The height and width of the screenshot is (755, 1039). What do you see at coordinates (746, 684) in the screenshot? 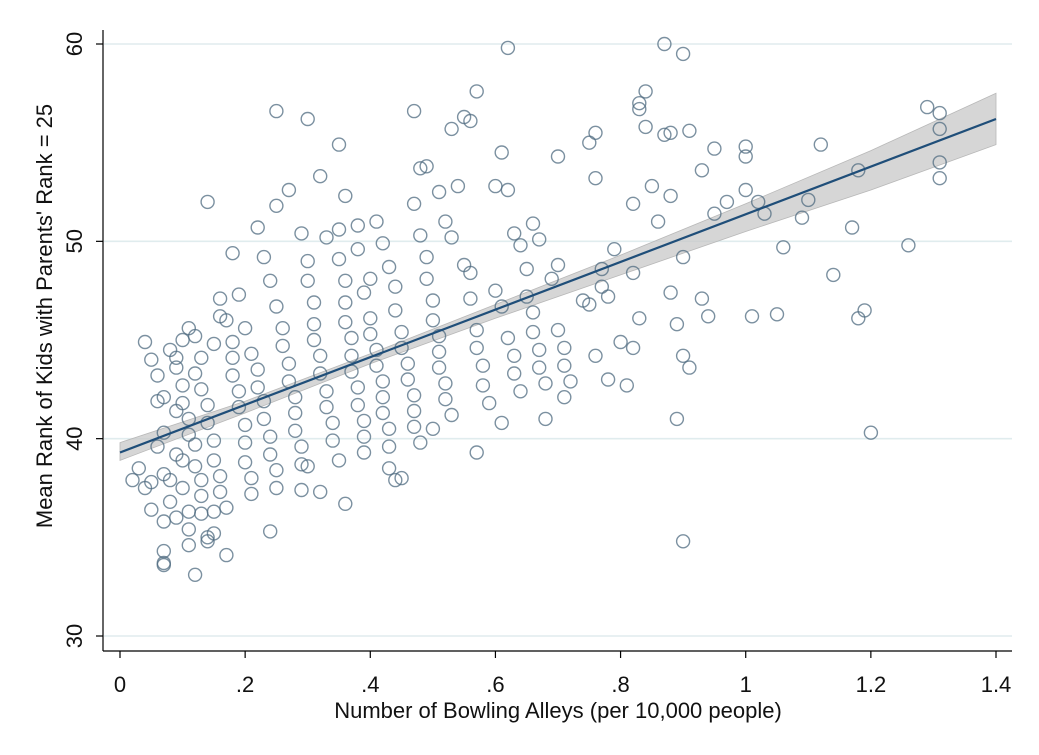
I see `x-tick-label: 1` at bounding box center [746, 684].